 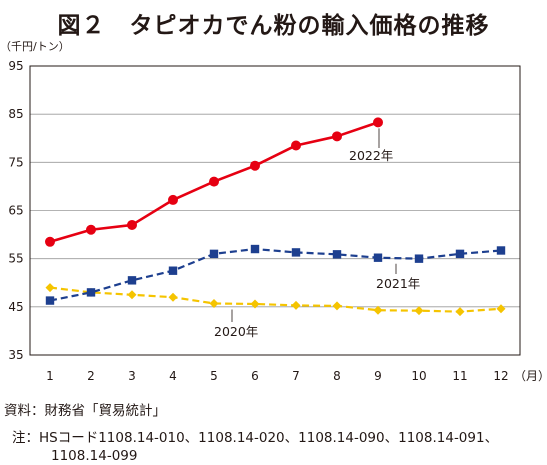 I want to click on series-label-2020年: 2020年, so click(x=236, y=331).